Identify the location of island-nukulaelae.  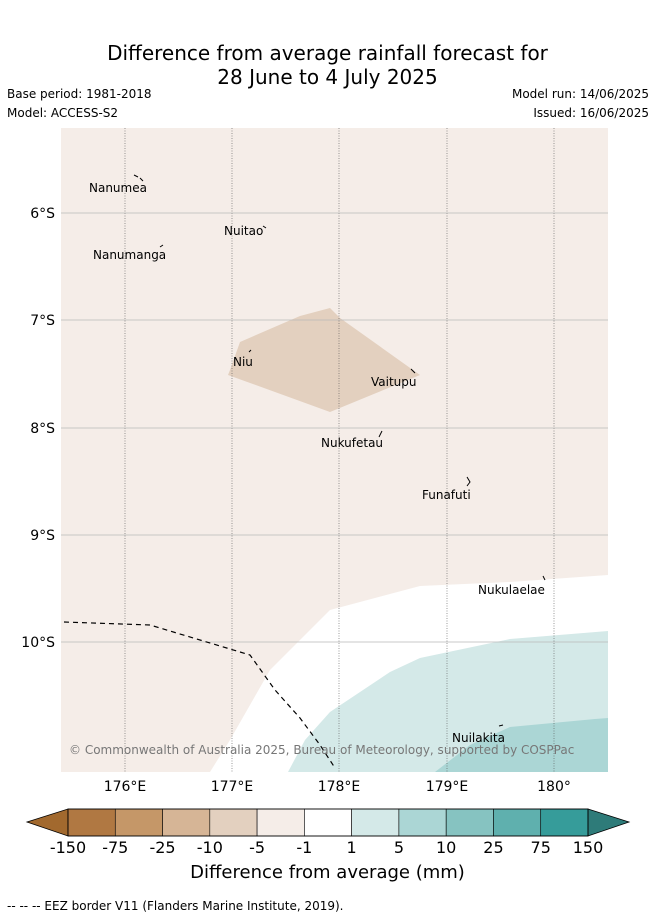
(544, 578).